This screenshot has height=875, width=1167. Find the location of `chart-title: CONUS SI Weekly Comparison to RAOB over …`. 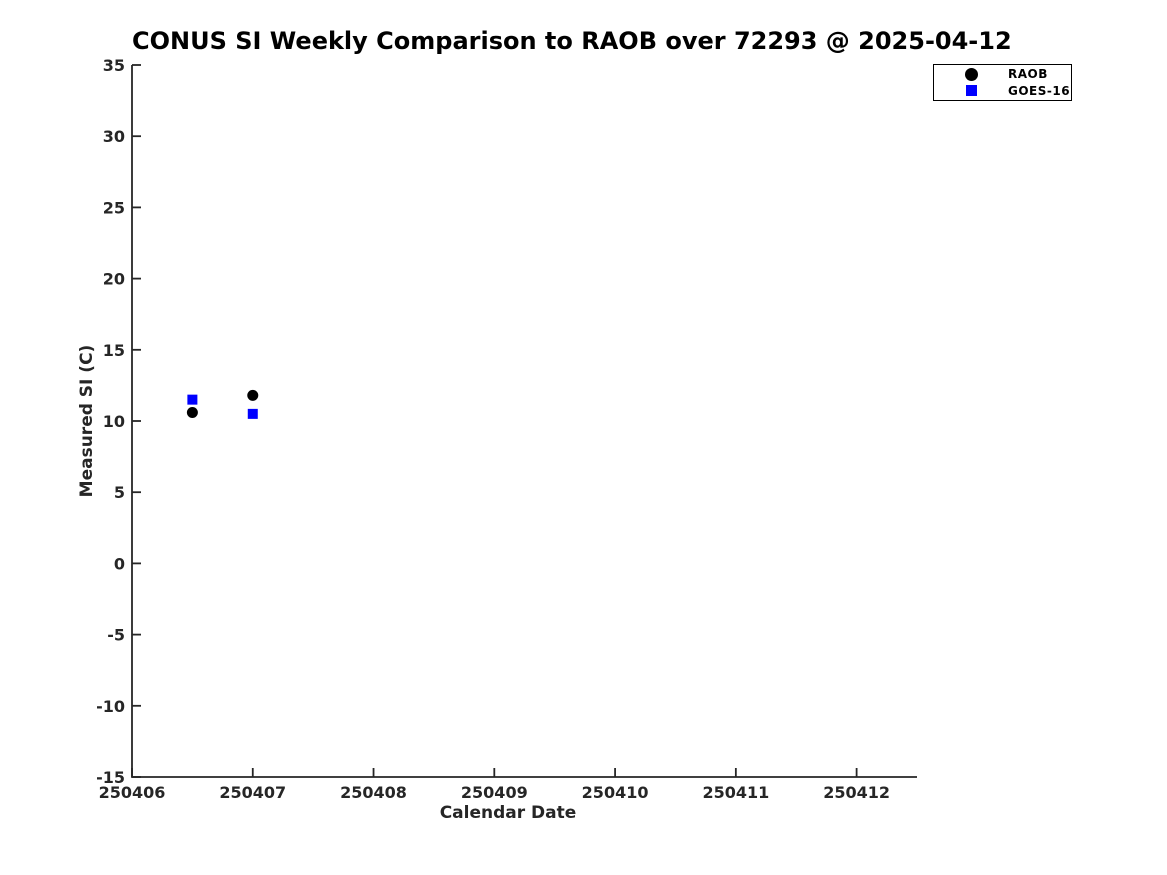

chart-title: CONUS SI Weekly Comparison to RAOB over … is located at coordinates (572, 41).